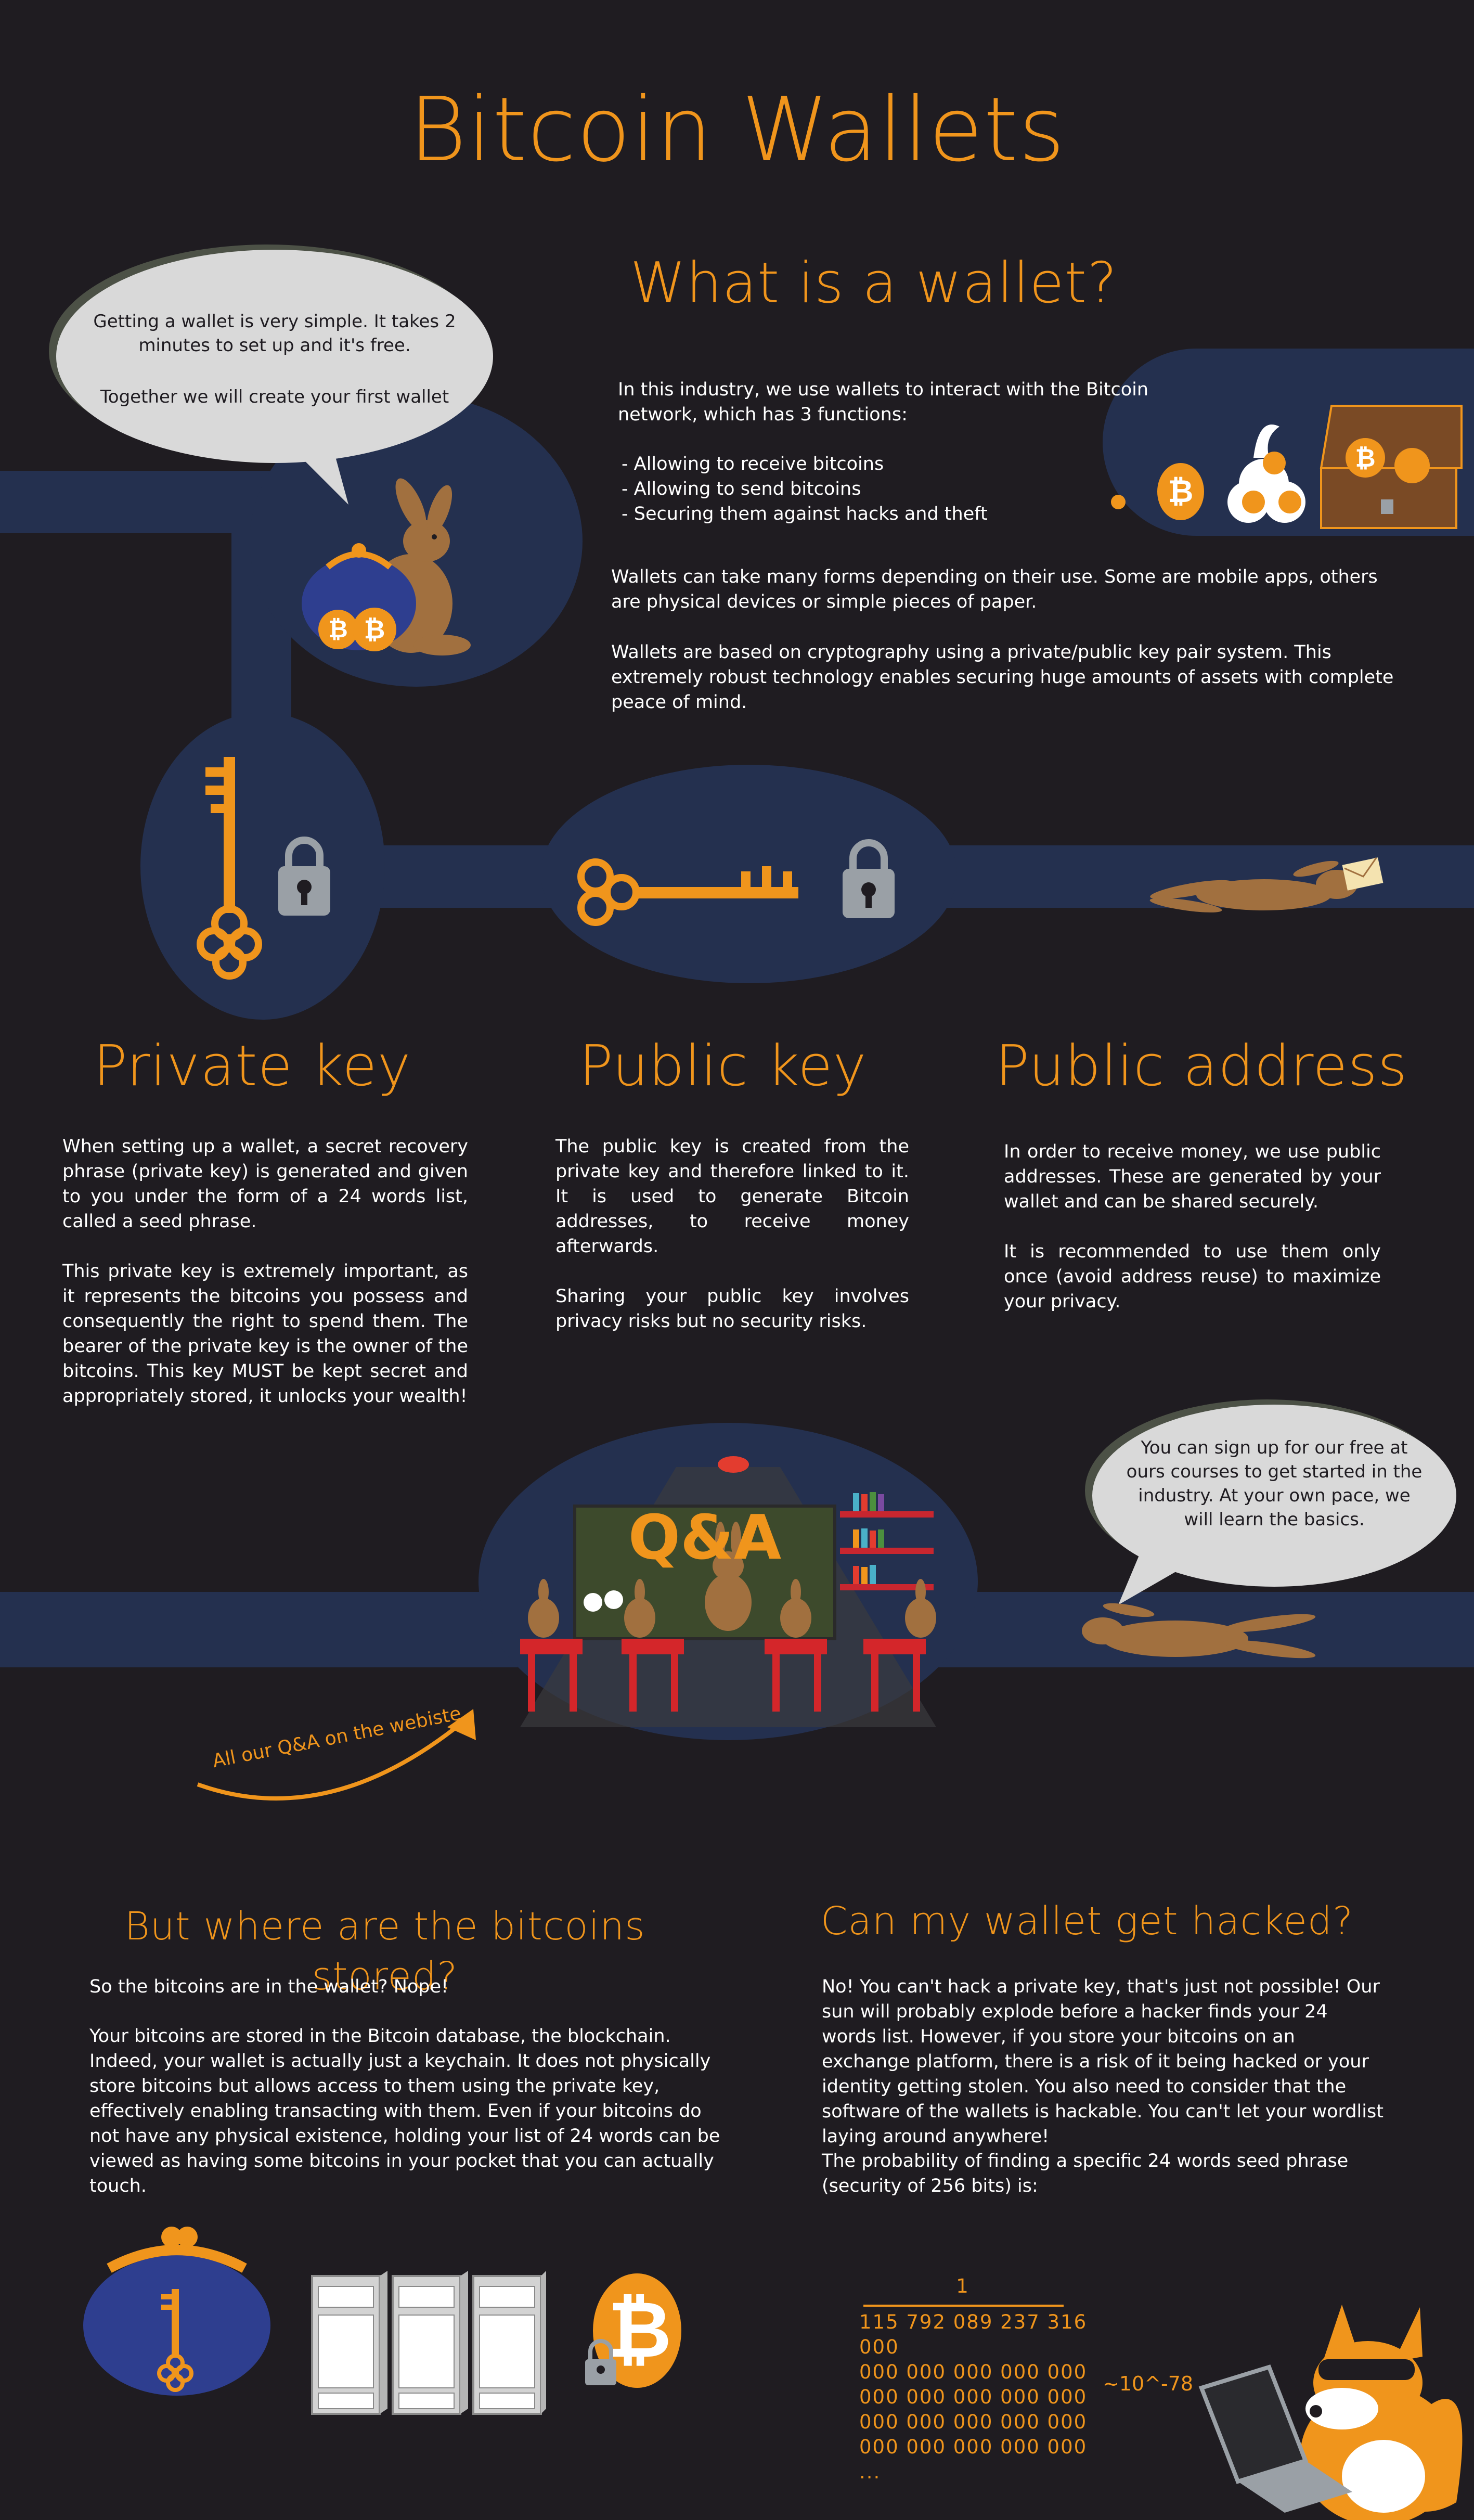 This screenshot has width=1474, height=2520. I want to click on burrow-private-key, so click(262, 866).